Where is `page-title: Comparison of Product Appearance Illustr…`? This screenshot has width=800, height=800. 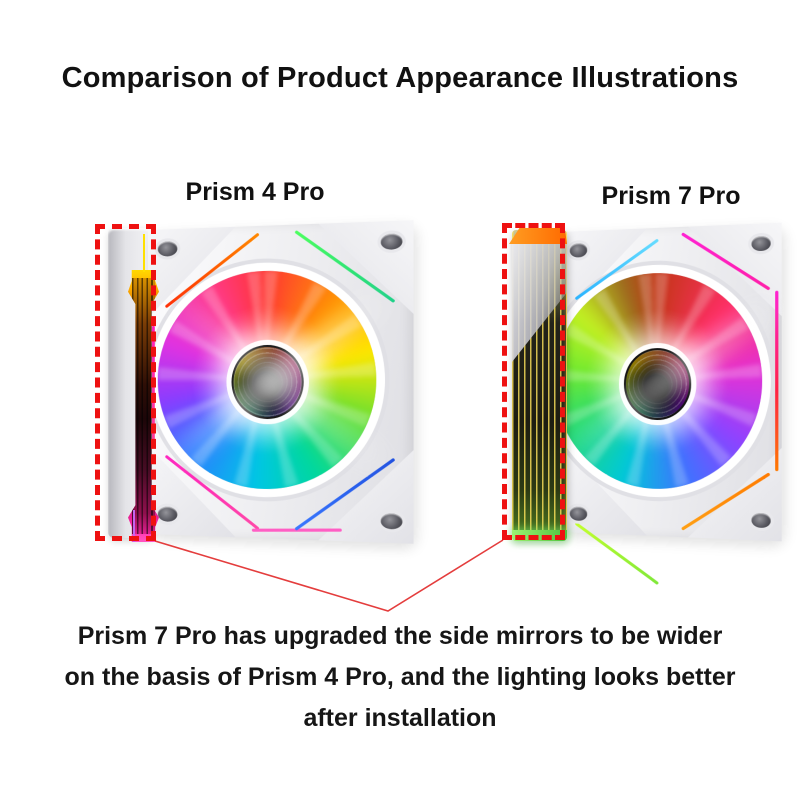 page-title: Comparison of Product Appearance Illustr… is located at coordinates (400, 78).